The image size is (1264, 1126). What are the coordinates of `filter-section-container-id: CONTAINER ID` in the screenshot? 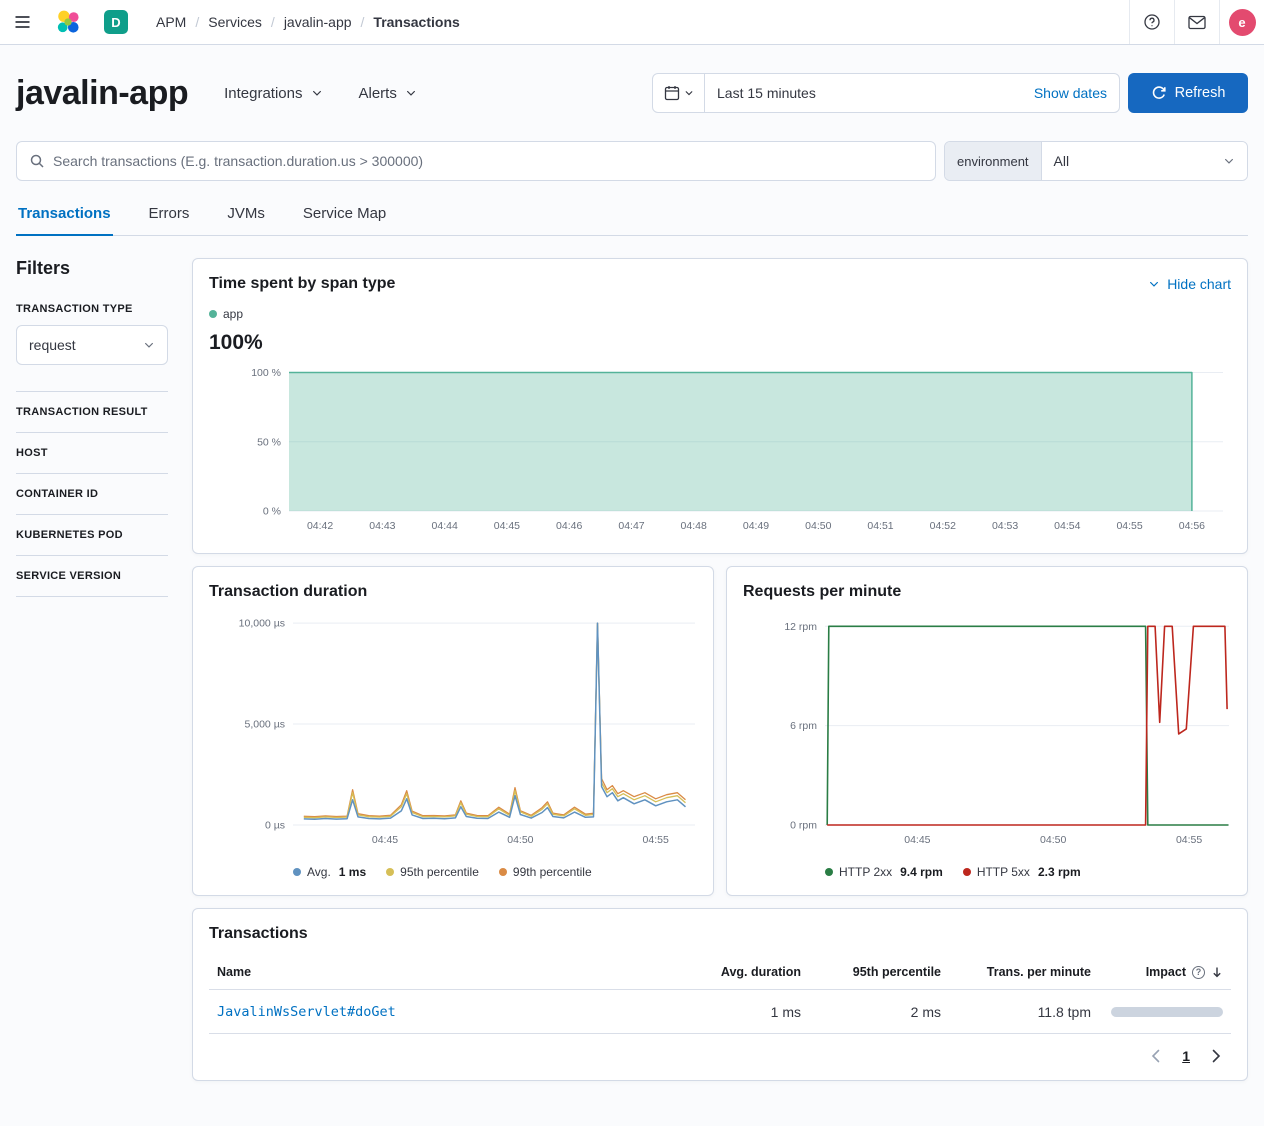 It's located at (92, 493).